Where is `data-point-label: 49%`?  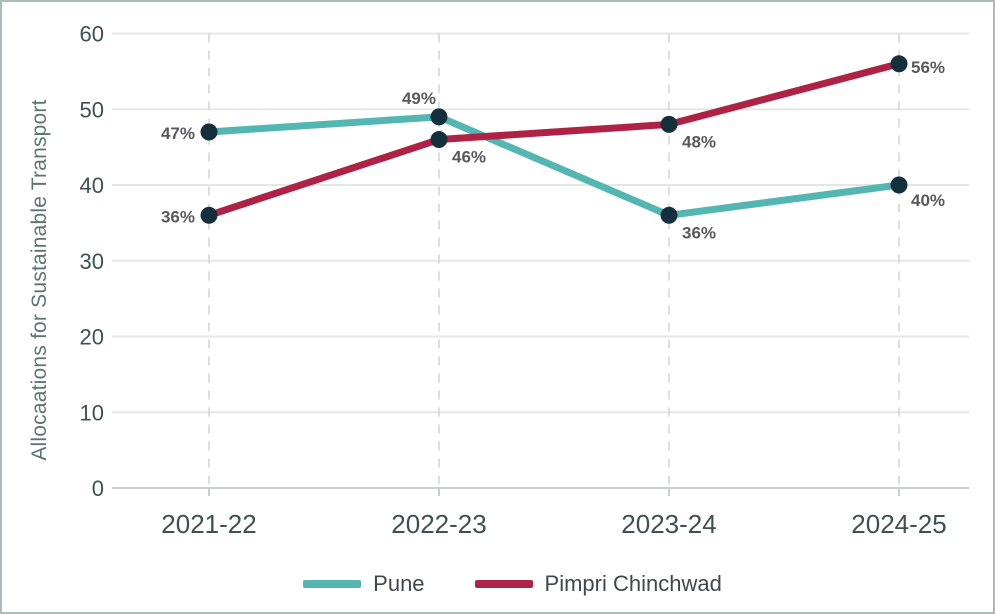
data-point-label: 49% is located at coordinates (419, 98).